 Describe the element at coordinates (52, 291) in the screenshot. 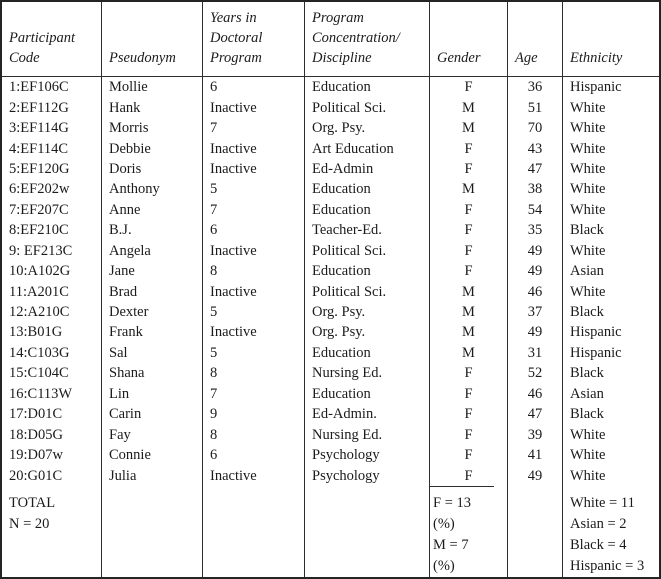

I see `cell-participant-code: 11:A201C` at that location.